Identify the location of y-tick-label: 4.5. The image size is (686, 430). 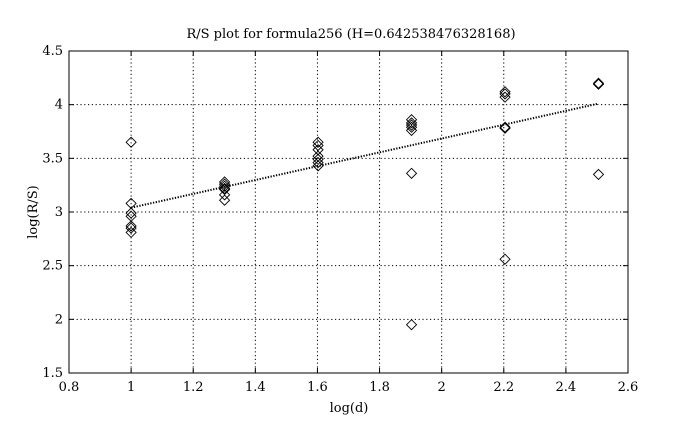
(52, 51).